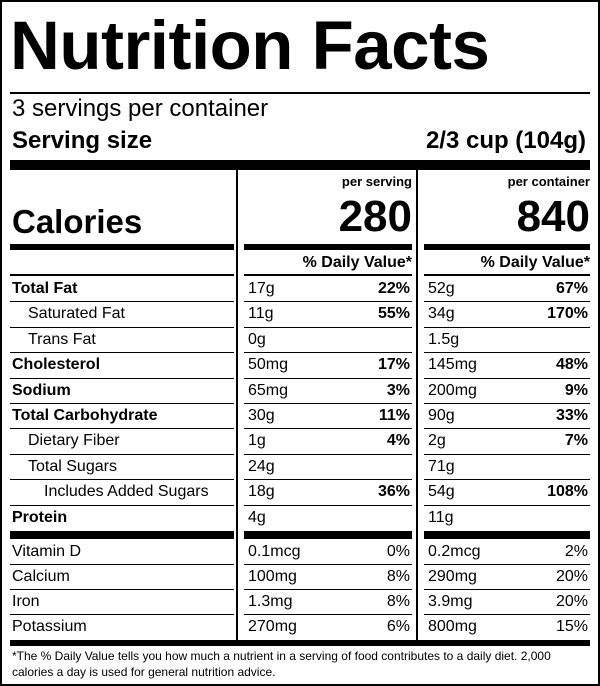  What do you see at coordinates (571, 365) in the screenshot?
I see `container-daily-value: 48%` at bounding box center [571, 365].